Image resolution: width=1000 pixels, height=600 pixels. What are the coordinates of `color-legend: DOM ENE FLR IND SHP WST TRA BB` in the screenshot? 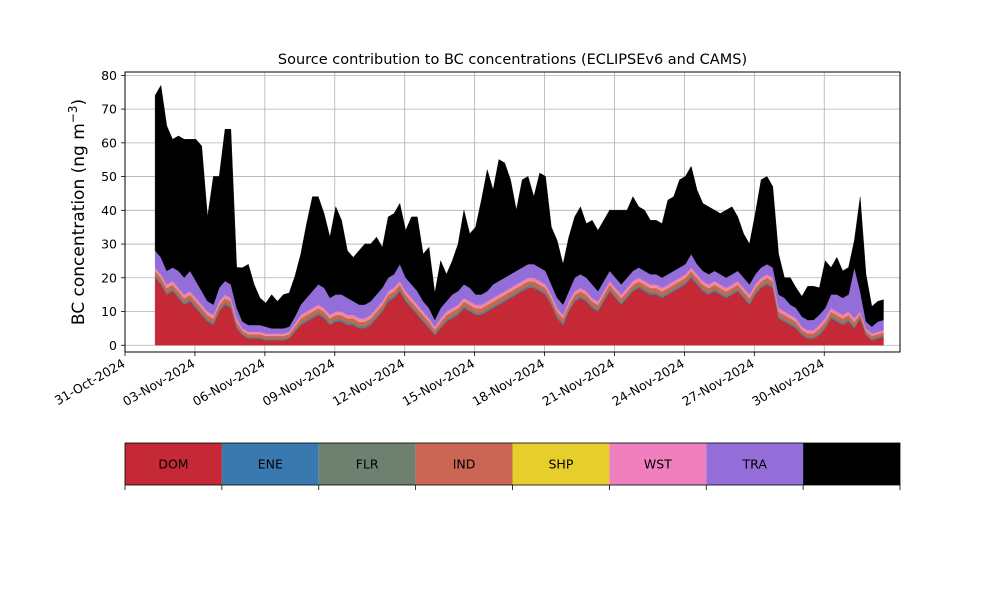 It's located at (512, 466).